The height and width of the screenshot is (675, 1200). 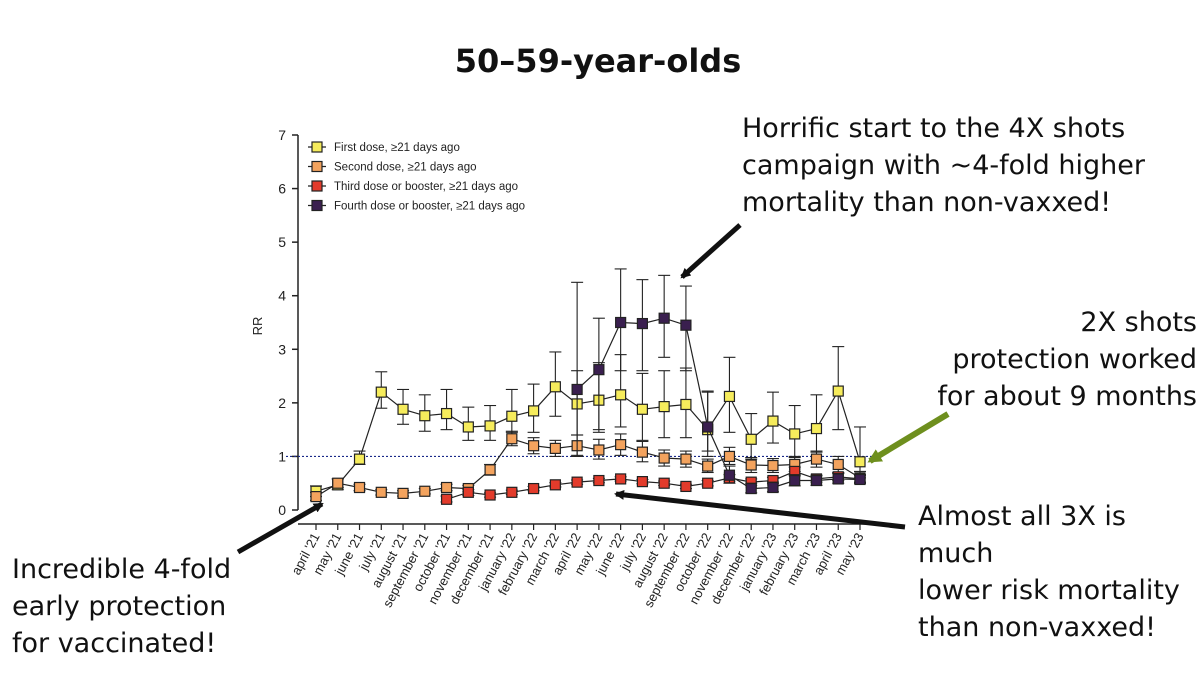 I want to click on annotation-line: early protection, so click(x=119, y=606).